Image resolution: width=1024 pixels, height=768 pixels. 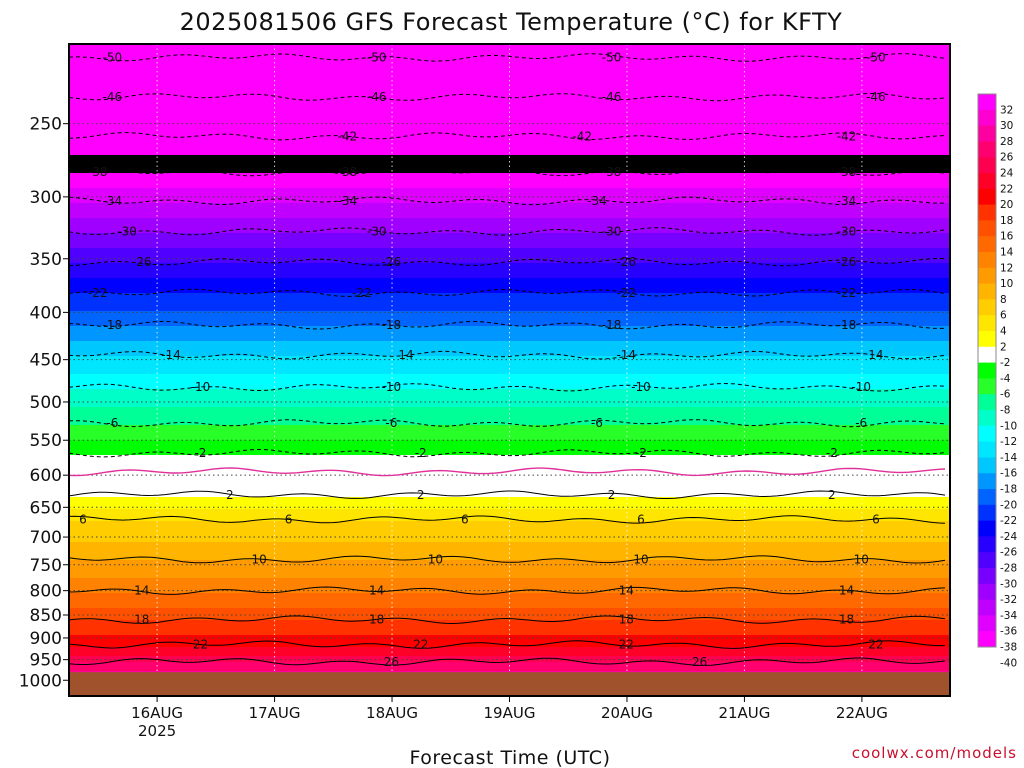 What do you see at coordinates (46, 592) in the screenshot?
I see `y-tick-label: 800` at bounding box center [46, 592].